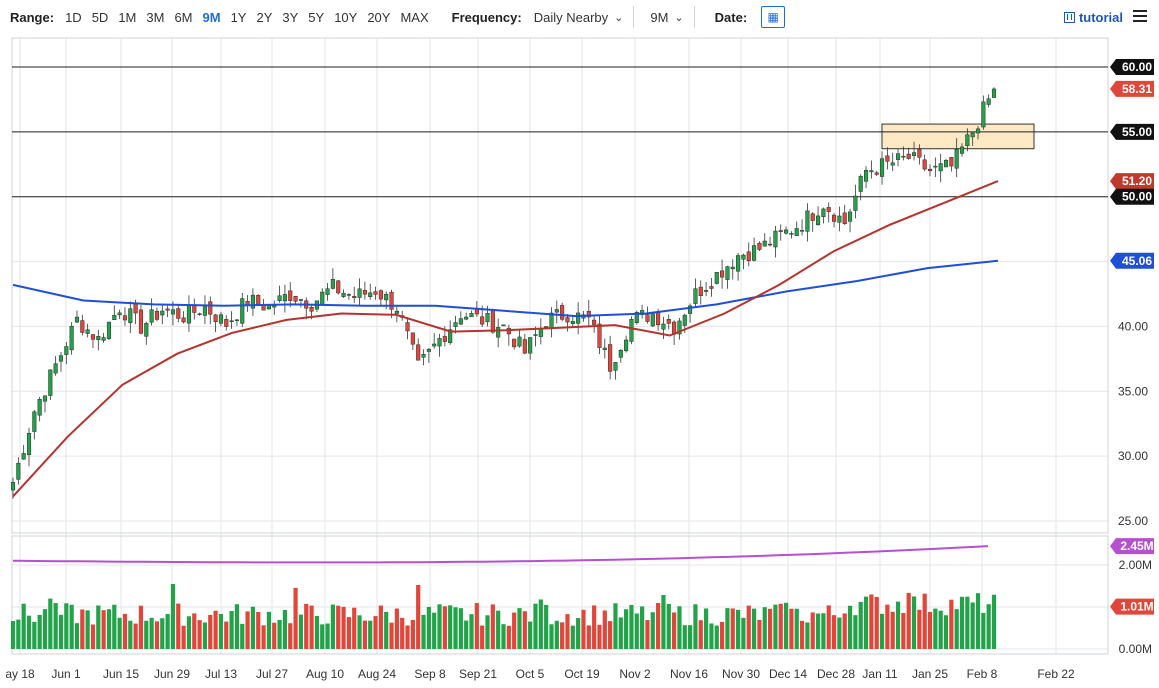 Image resolution: width=1159 pixels, height=688 pixels. What do you see at coordinates (377, 674) in the screenshot?
I see `x-tick-label: Aug 24` at bounding box center [377, 674].